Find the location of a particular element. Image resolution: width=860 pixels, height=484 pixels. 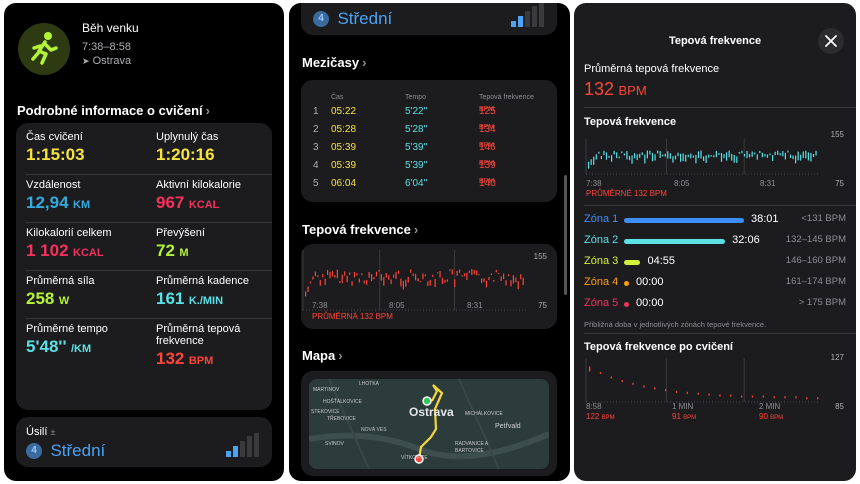

hr-chart-card: 155 75 7:38 8:05 8:31 PRŮMĚRNÁ 132 BPM is located at coordinates (429, 286).